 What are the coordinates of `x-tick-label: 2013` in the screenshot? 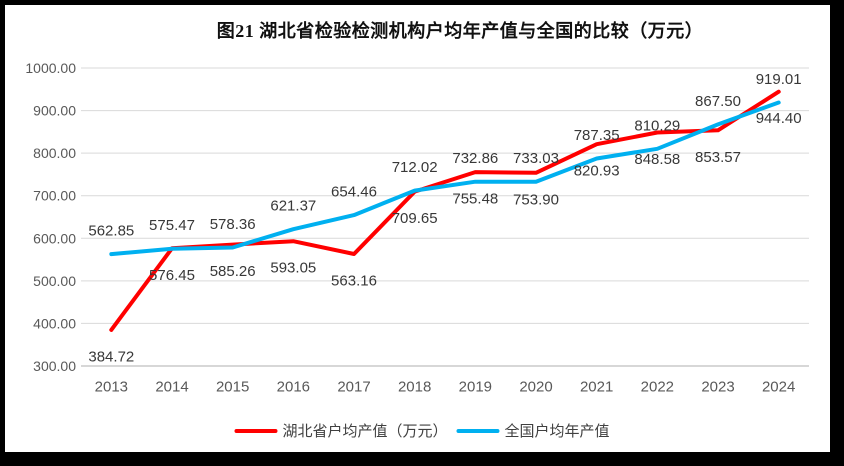 It's located at (111, 387).